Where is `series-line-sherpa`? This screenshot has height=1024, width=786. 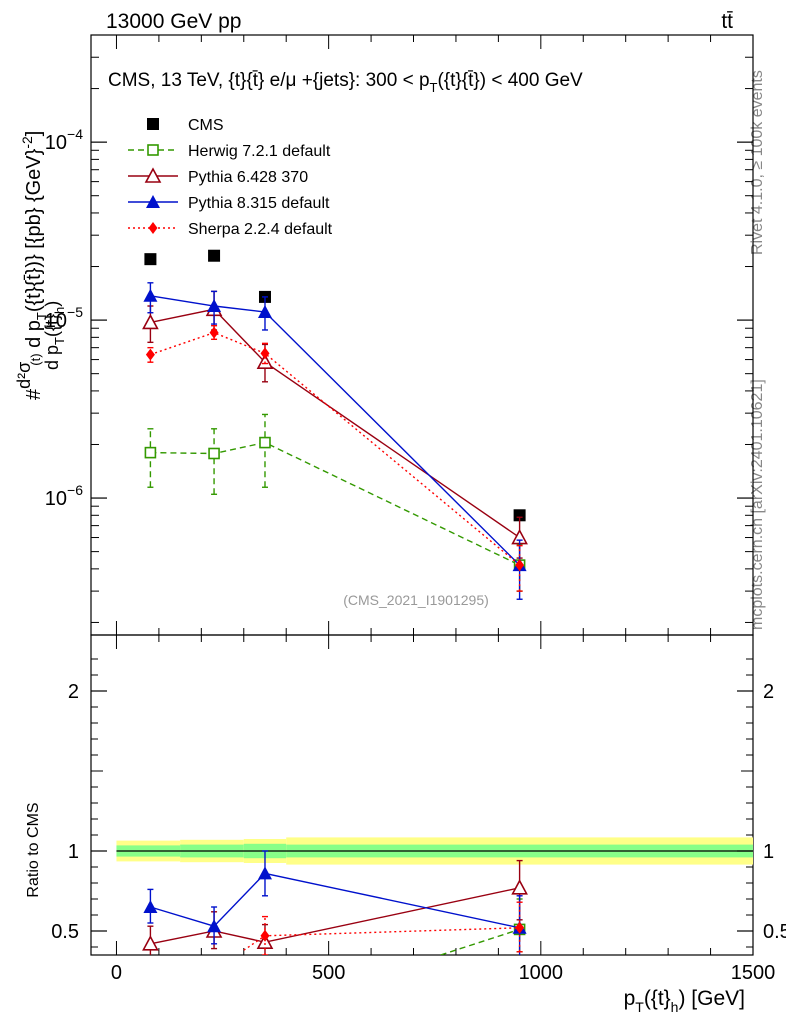
series-line-sherpa is located at coordinates (335, 448).